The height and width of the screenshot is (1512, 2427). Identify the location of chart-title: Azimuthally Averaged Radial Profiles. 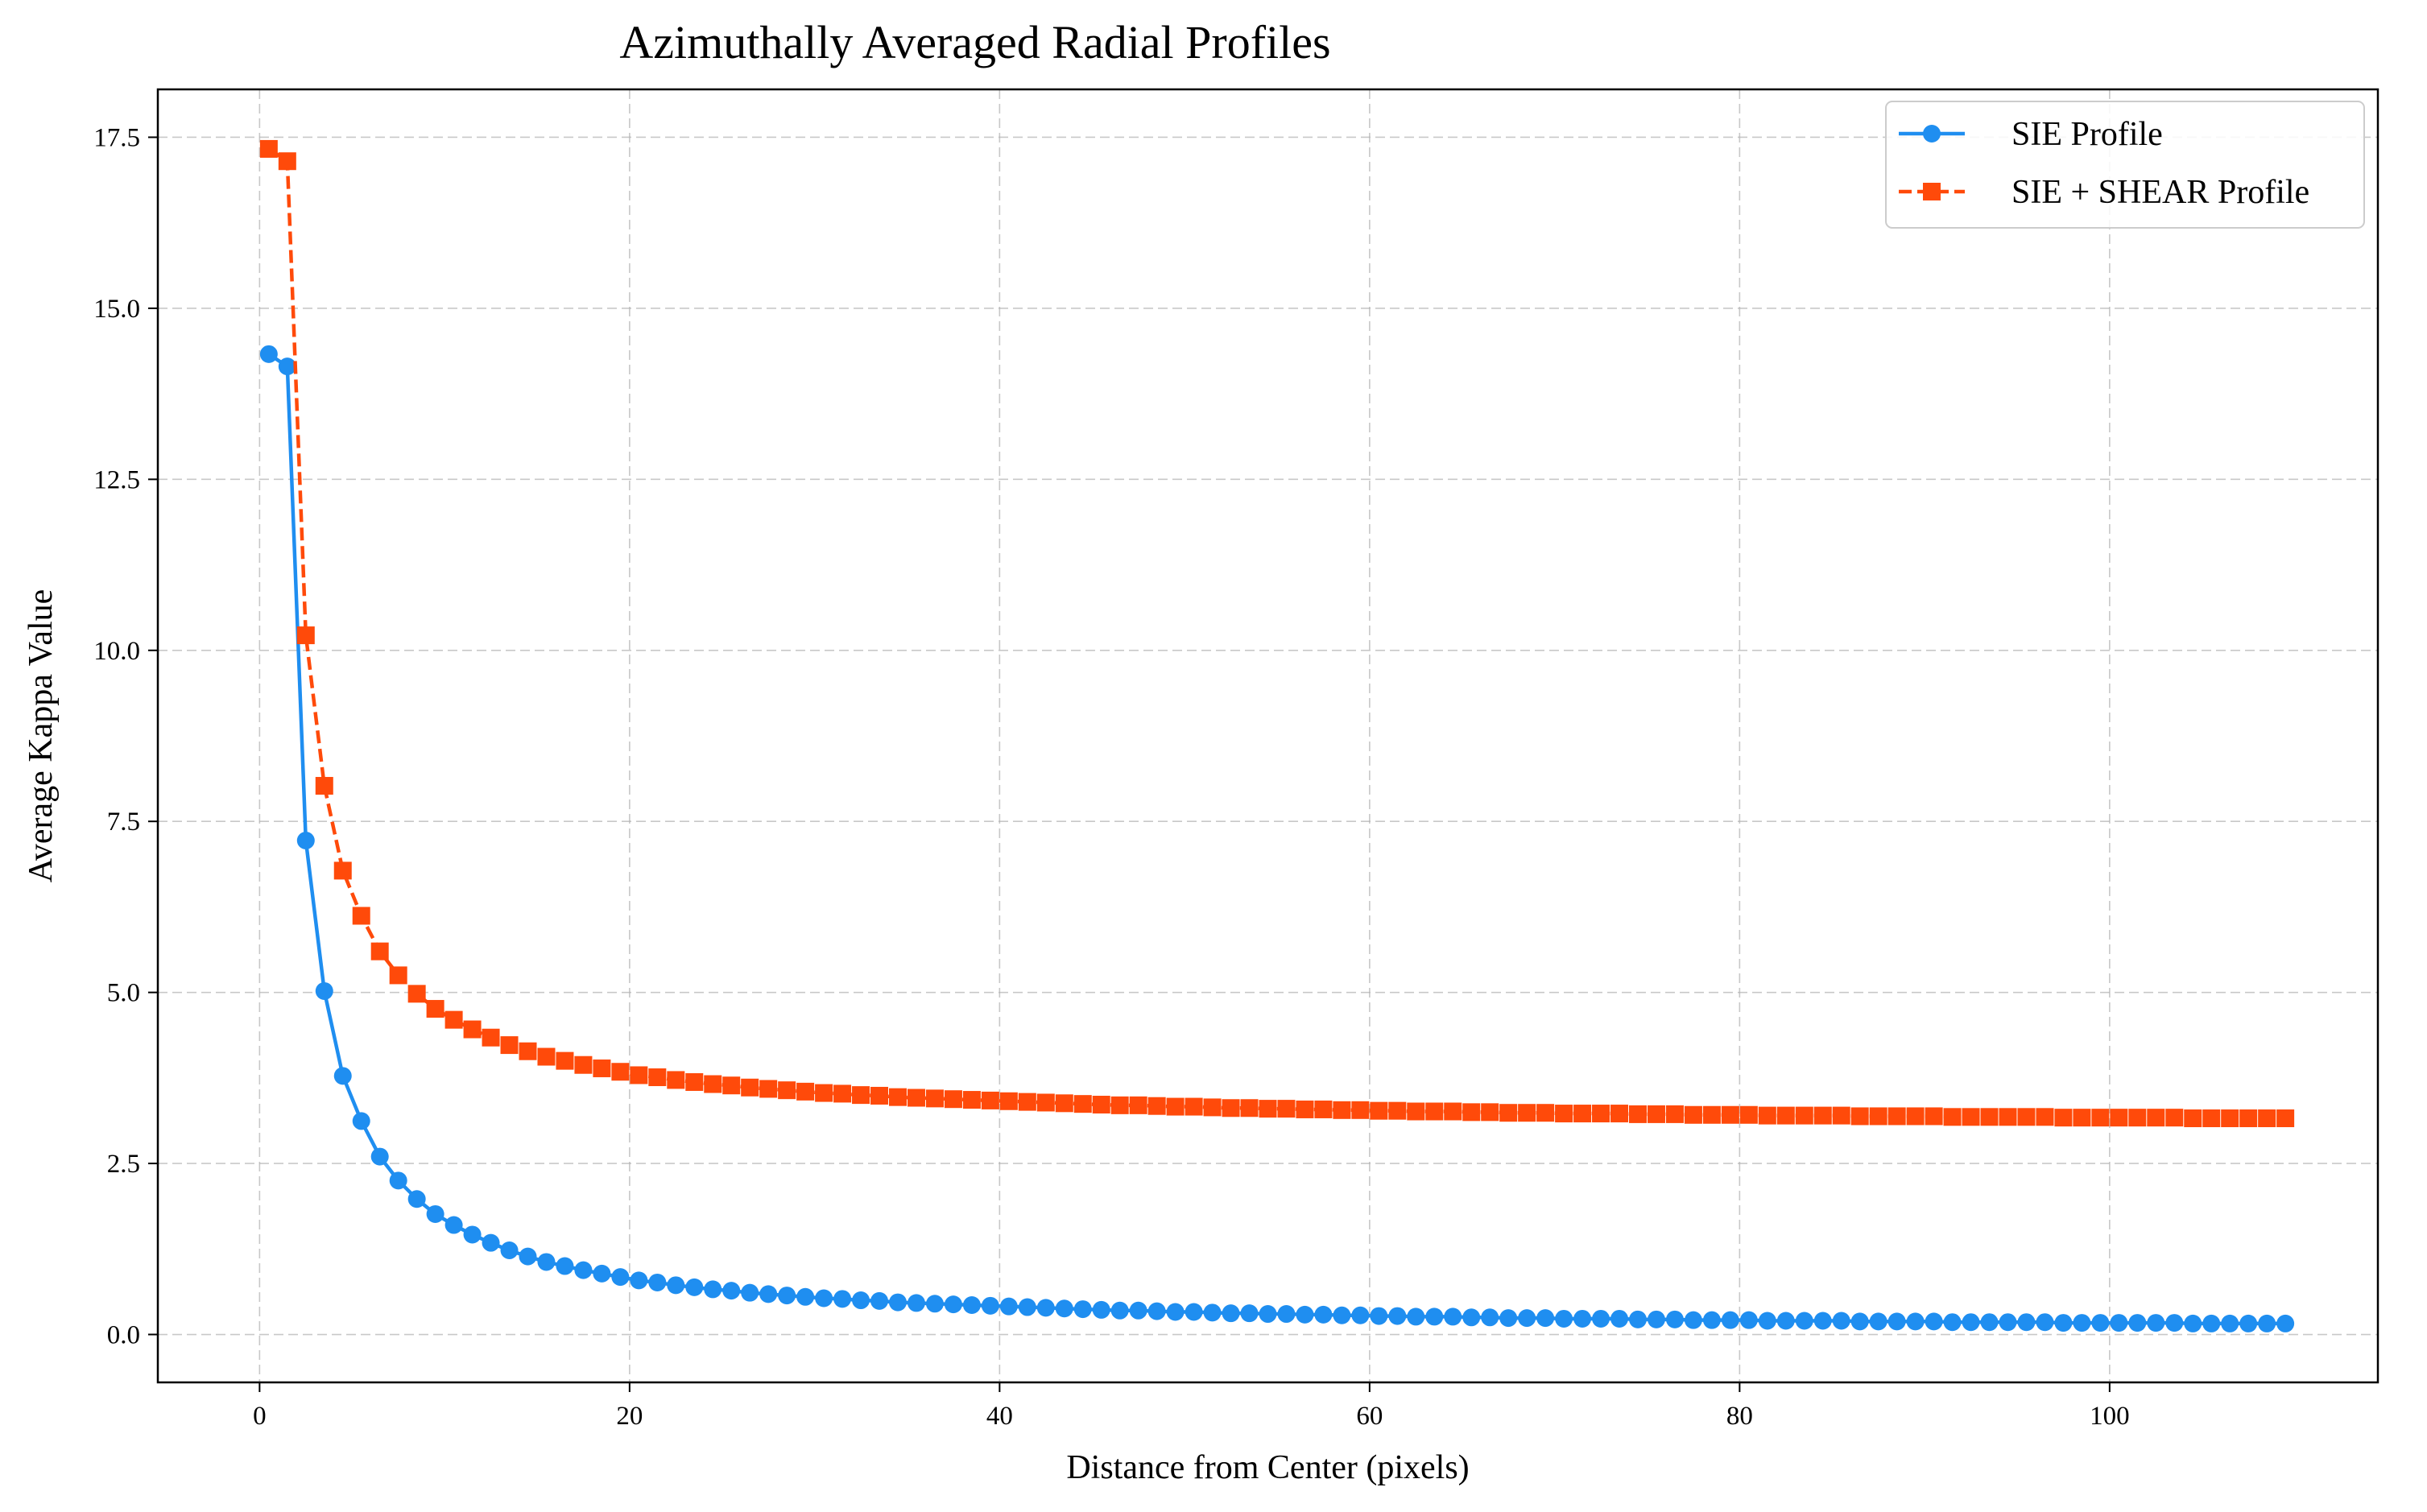
(974, 42).